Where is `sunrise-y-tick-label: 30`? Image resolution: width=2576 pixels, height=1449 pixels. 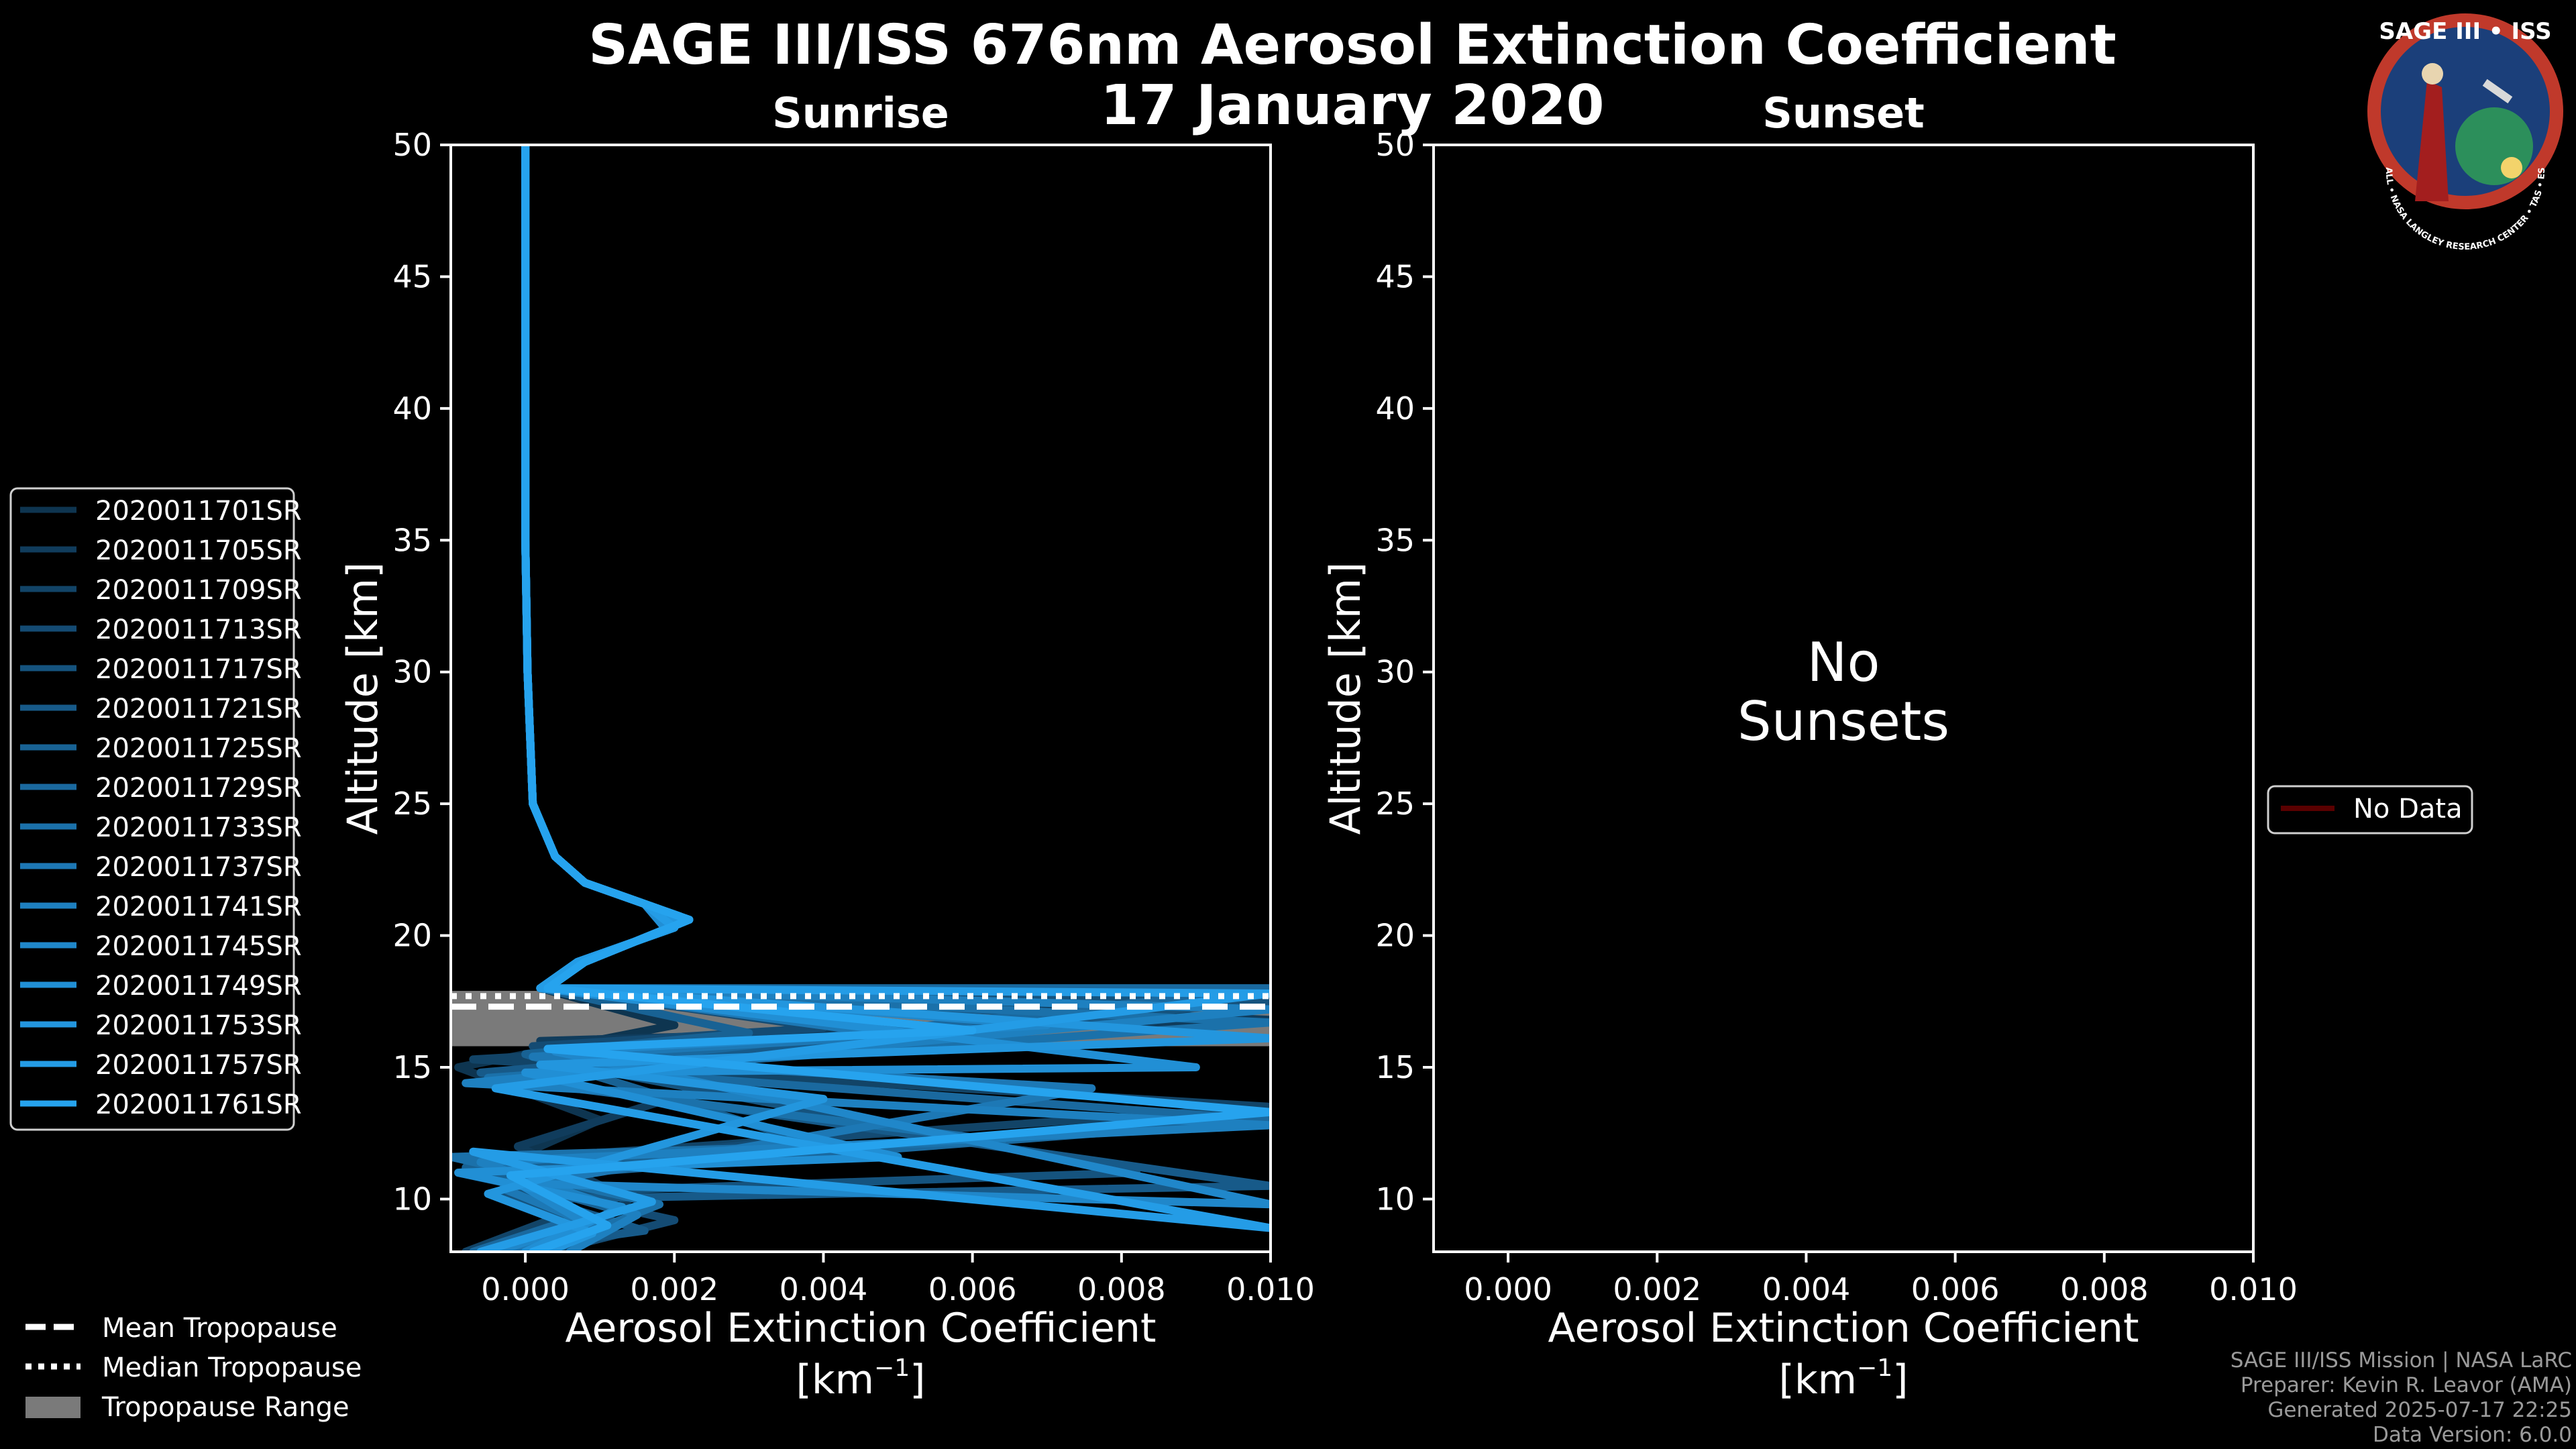
sunrise-y-tick-label: 30 is located at coordinates (412, 672).